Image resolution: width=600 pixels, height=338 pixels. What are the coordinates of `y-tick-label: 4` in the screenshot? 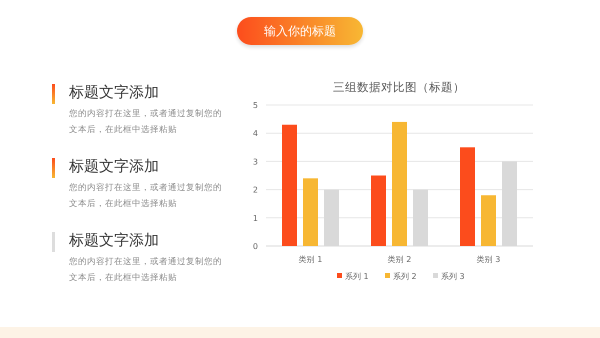 It's located at (255, 133).